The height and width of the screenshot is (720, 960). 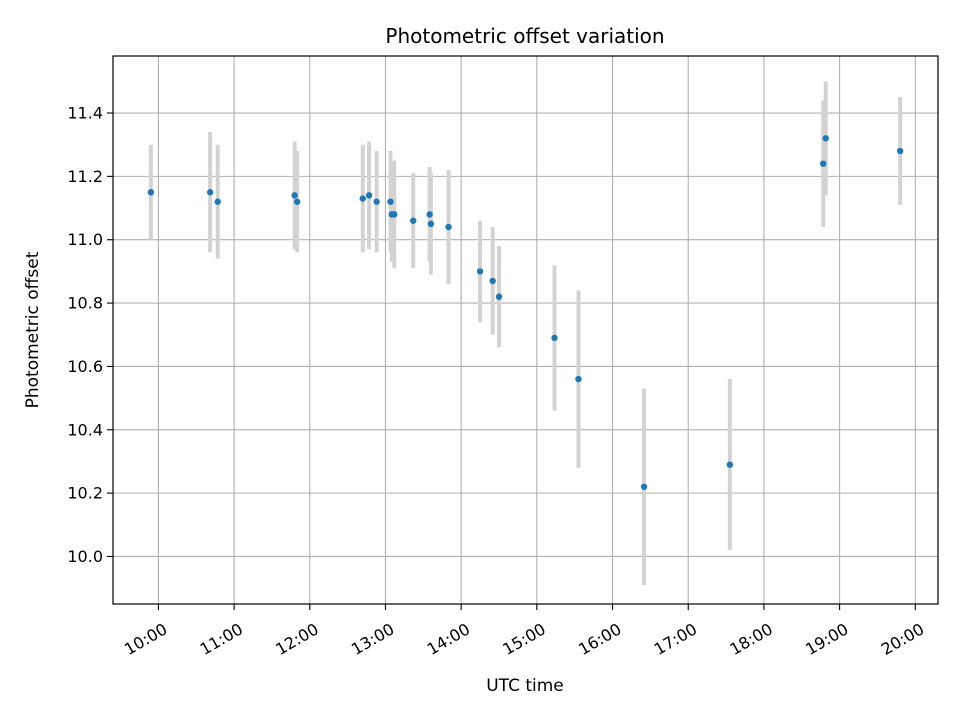 I want to click on y-axis-label: Photometric offset, so click(x=33, y=329).